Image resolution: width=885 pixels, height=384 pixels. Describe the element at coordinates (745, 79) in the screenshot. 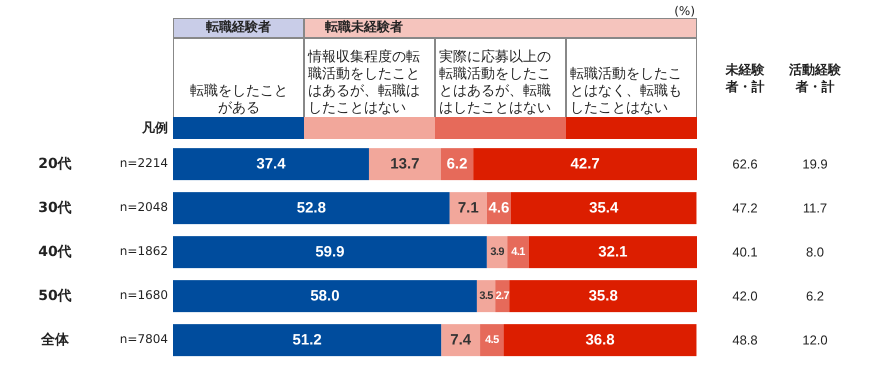

I see `x-tick-label: 未経験者・計` at that location.